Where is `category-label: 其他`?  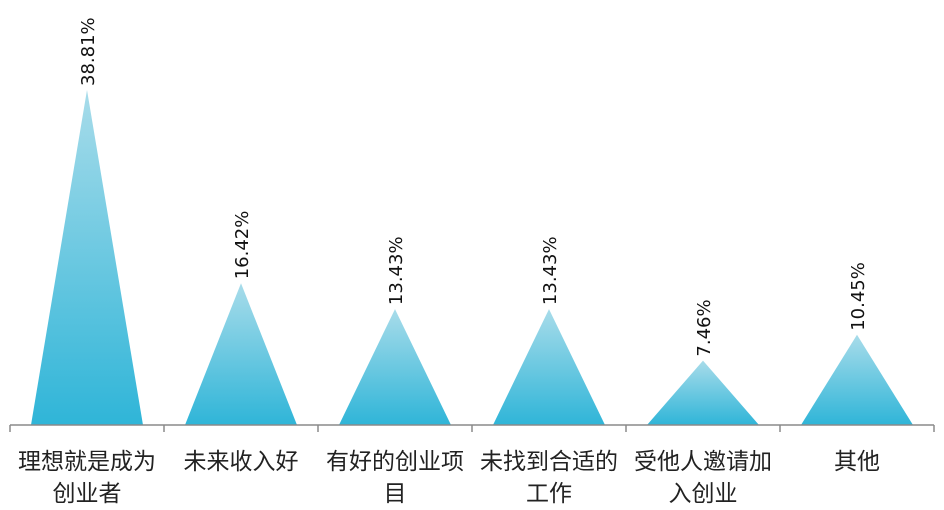
category-label: 其他 is located at coordinates (857, 462).